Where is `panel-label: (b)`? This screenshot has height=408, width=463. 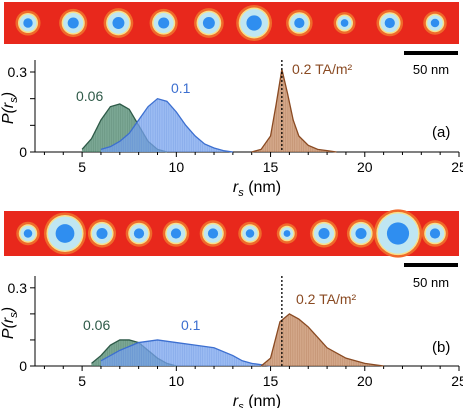 panel-label: (b) is located at coordinates (441, 347).